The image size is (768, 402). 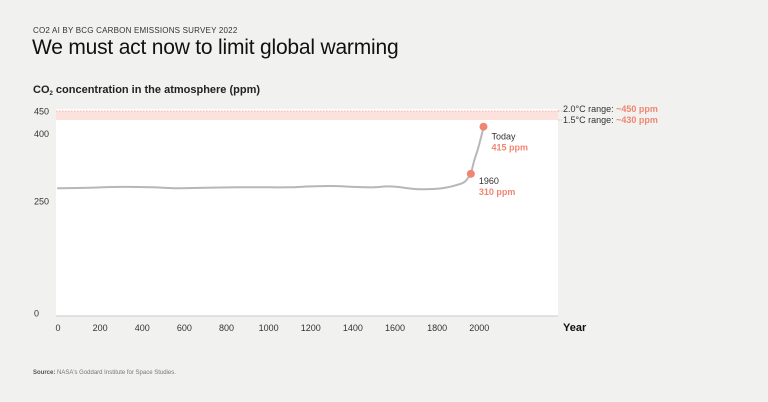 I want to click on x-tick-label: 1800, so click(x=437, y=328).